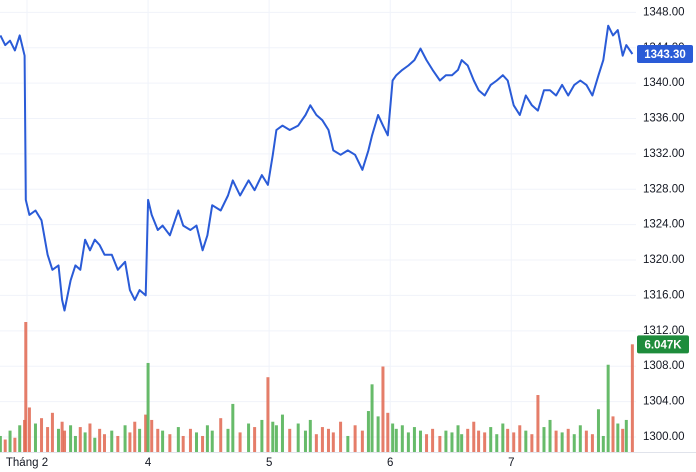  I want to click on volume-badge, so click(663, 344).